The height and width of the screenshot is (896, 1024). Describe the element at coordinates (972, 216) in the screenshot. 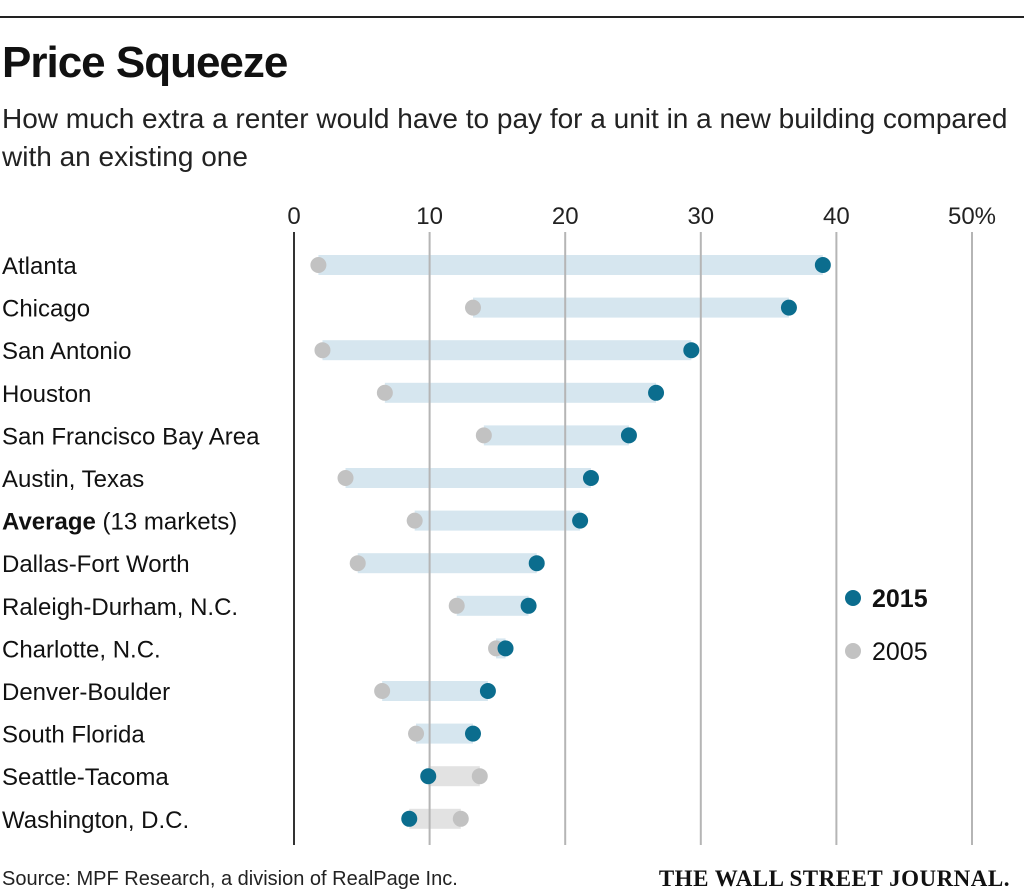

I see `x-tick-label: 50%` at that location.